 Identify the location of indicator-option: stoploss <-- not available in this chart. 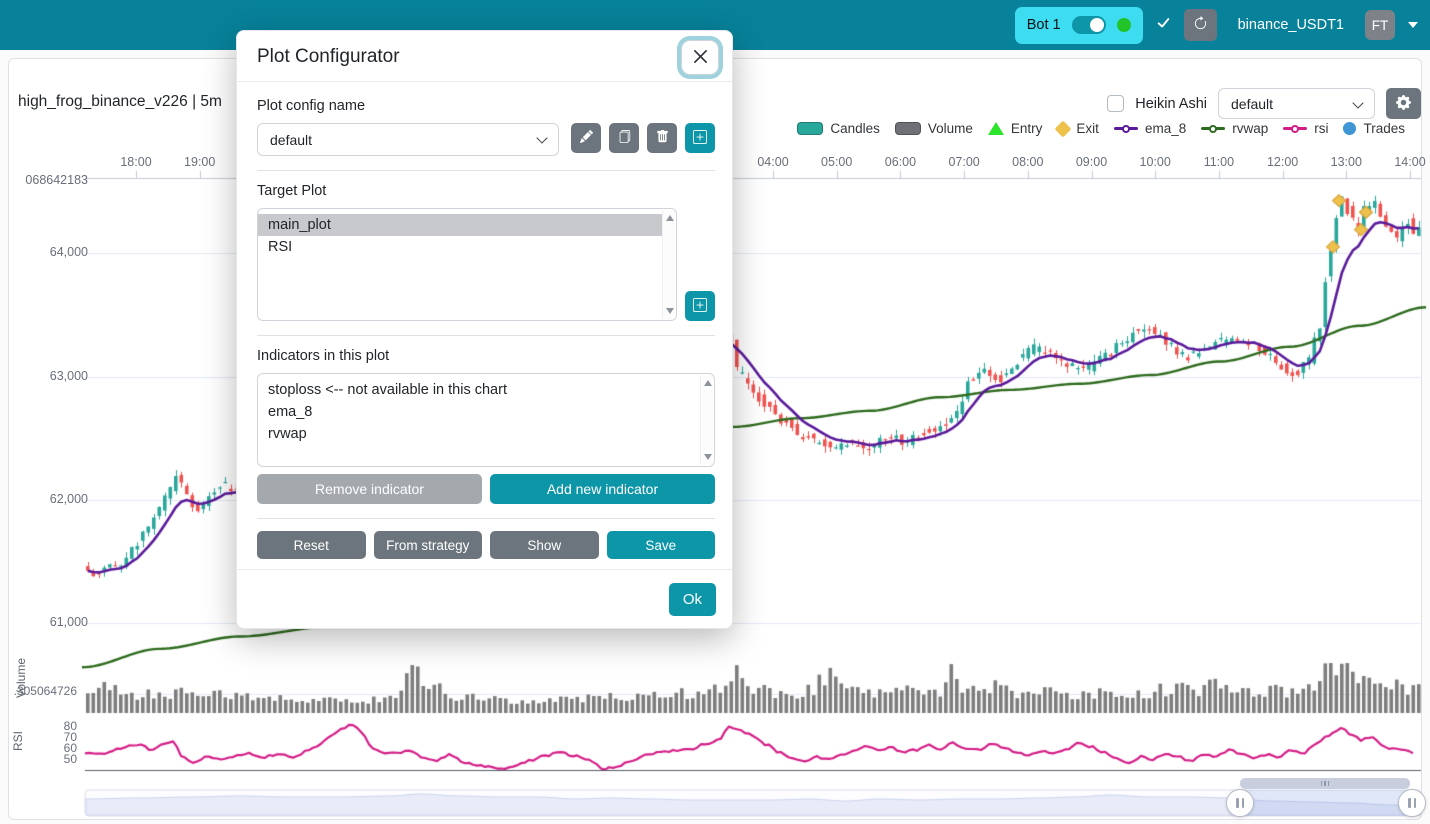
(387, 390).